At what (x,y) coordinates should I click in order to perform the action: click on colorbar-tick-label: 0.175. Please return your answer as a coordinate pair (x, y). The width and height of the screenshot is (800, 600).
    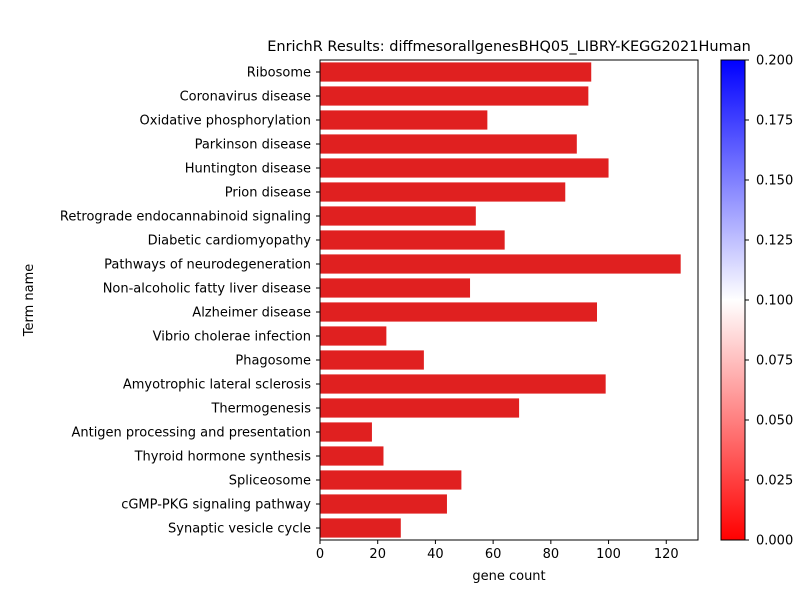
    Looking at the image, I should click on (774, 121).